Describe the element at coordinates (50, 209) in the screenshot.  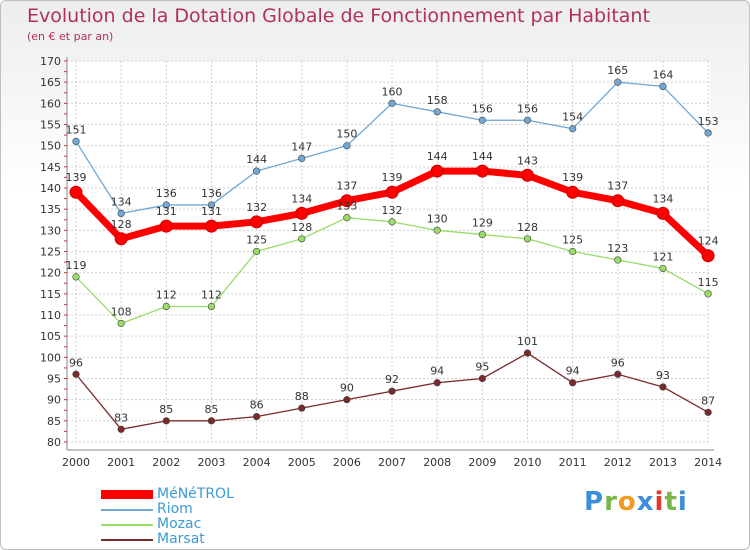
I see `y-tick-label: 135` at that location.